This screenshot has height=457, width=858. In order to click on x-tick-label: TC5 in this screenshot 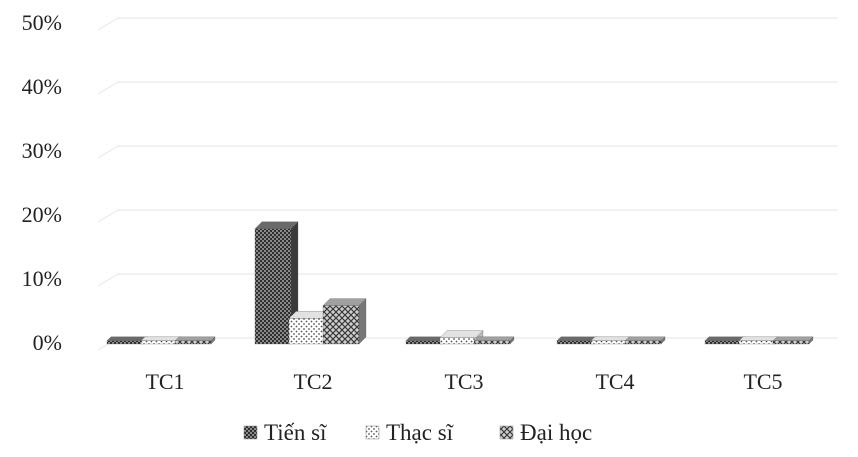, I will do `click(762, 381)`.